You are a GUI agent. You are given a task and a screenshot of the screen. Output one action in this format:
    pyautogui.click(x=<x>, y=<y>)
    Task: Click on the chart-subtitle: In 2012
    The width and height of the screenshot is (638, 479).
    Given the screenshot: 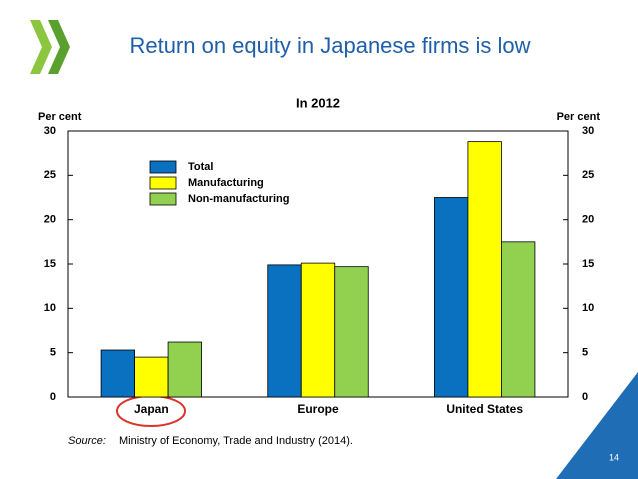 What is the action you would take?
    pyautogui.click(x=318, y=102)
    